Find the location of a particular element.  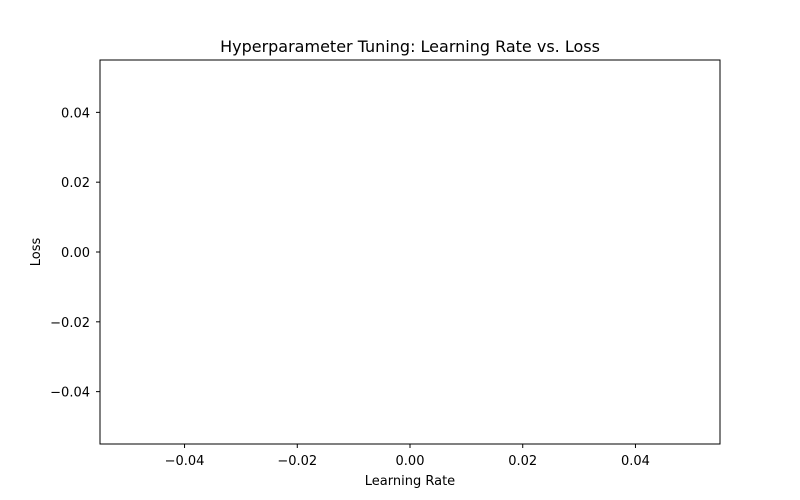

y-tick-label: 0.00 is located at coordinates (75, 253).